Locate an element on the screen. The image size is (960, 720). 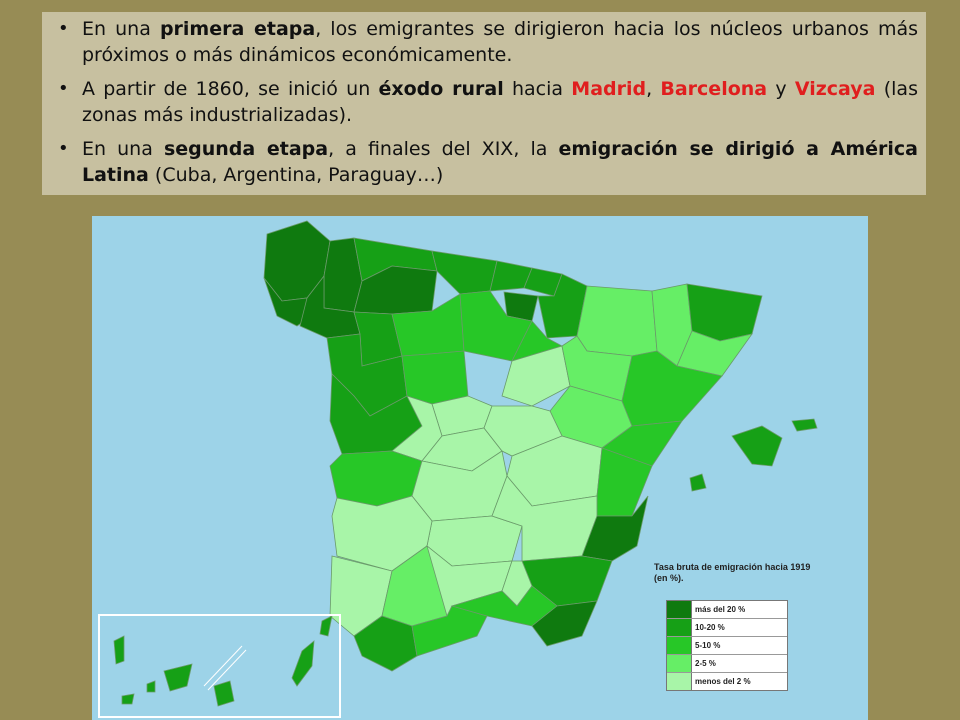
canary-gran-canaria is located at coordinates (224, 693).